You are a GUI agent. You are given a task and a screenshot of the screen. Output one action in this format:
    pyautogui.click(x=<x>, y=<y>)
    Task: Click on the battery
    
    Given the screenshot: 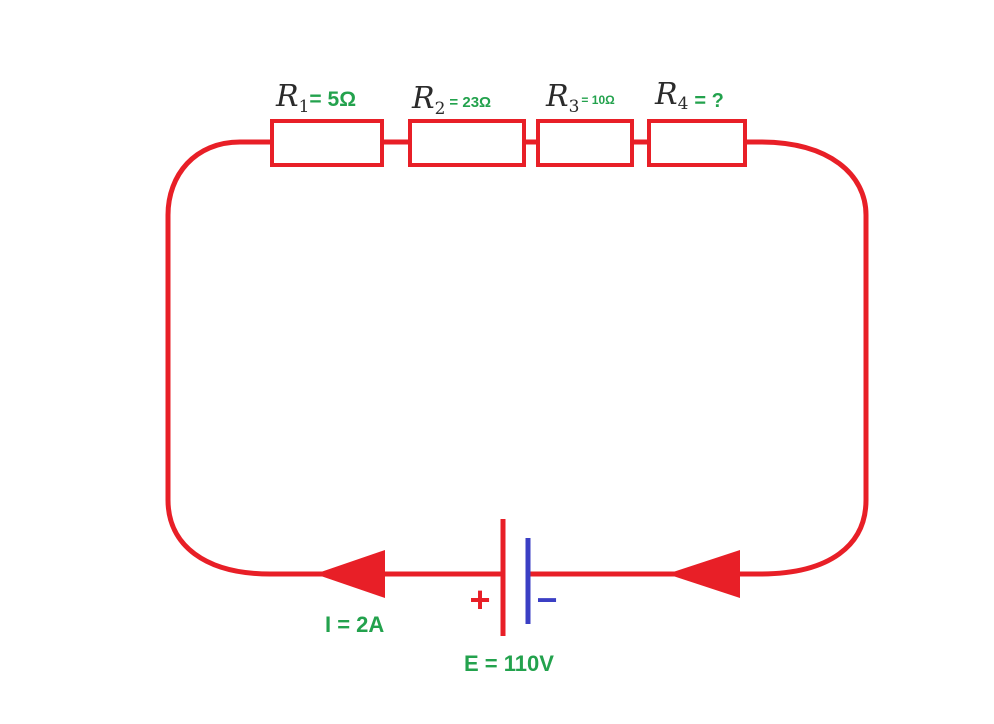 What is the action you would take?
    pyautogui.click(x=515, y=577)
    